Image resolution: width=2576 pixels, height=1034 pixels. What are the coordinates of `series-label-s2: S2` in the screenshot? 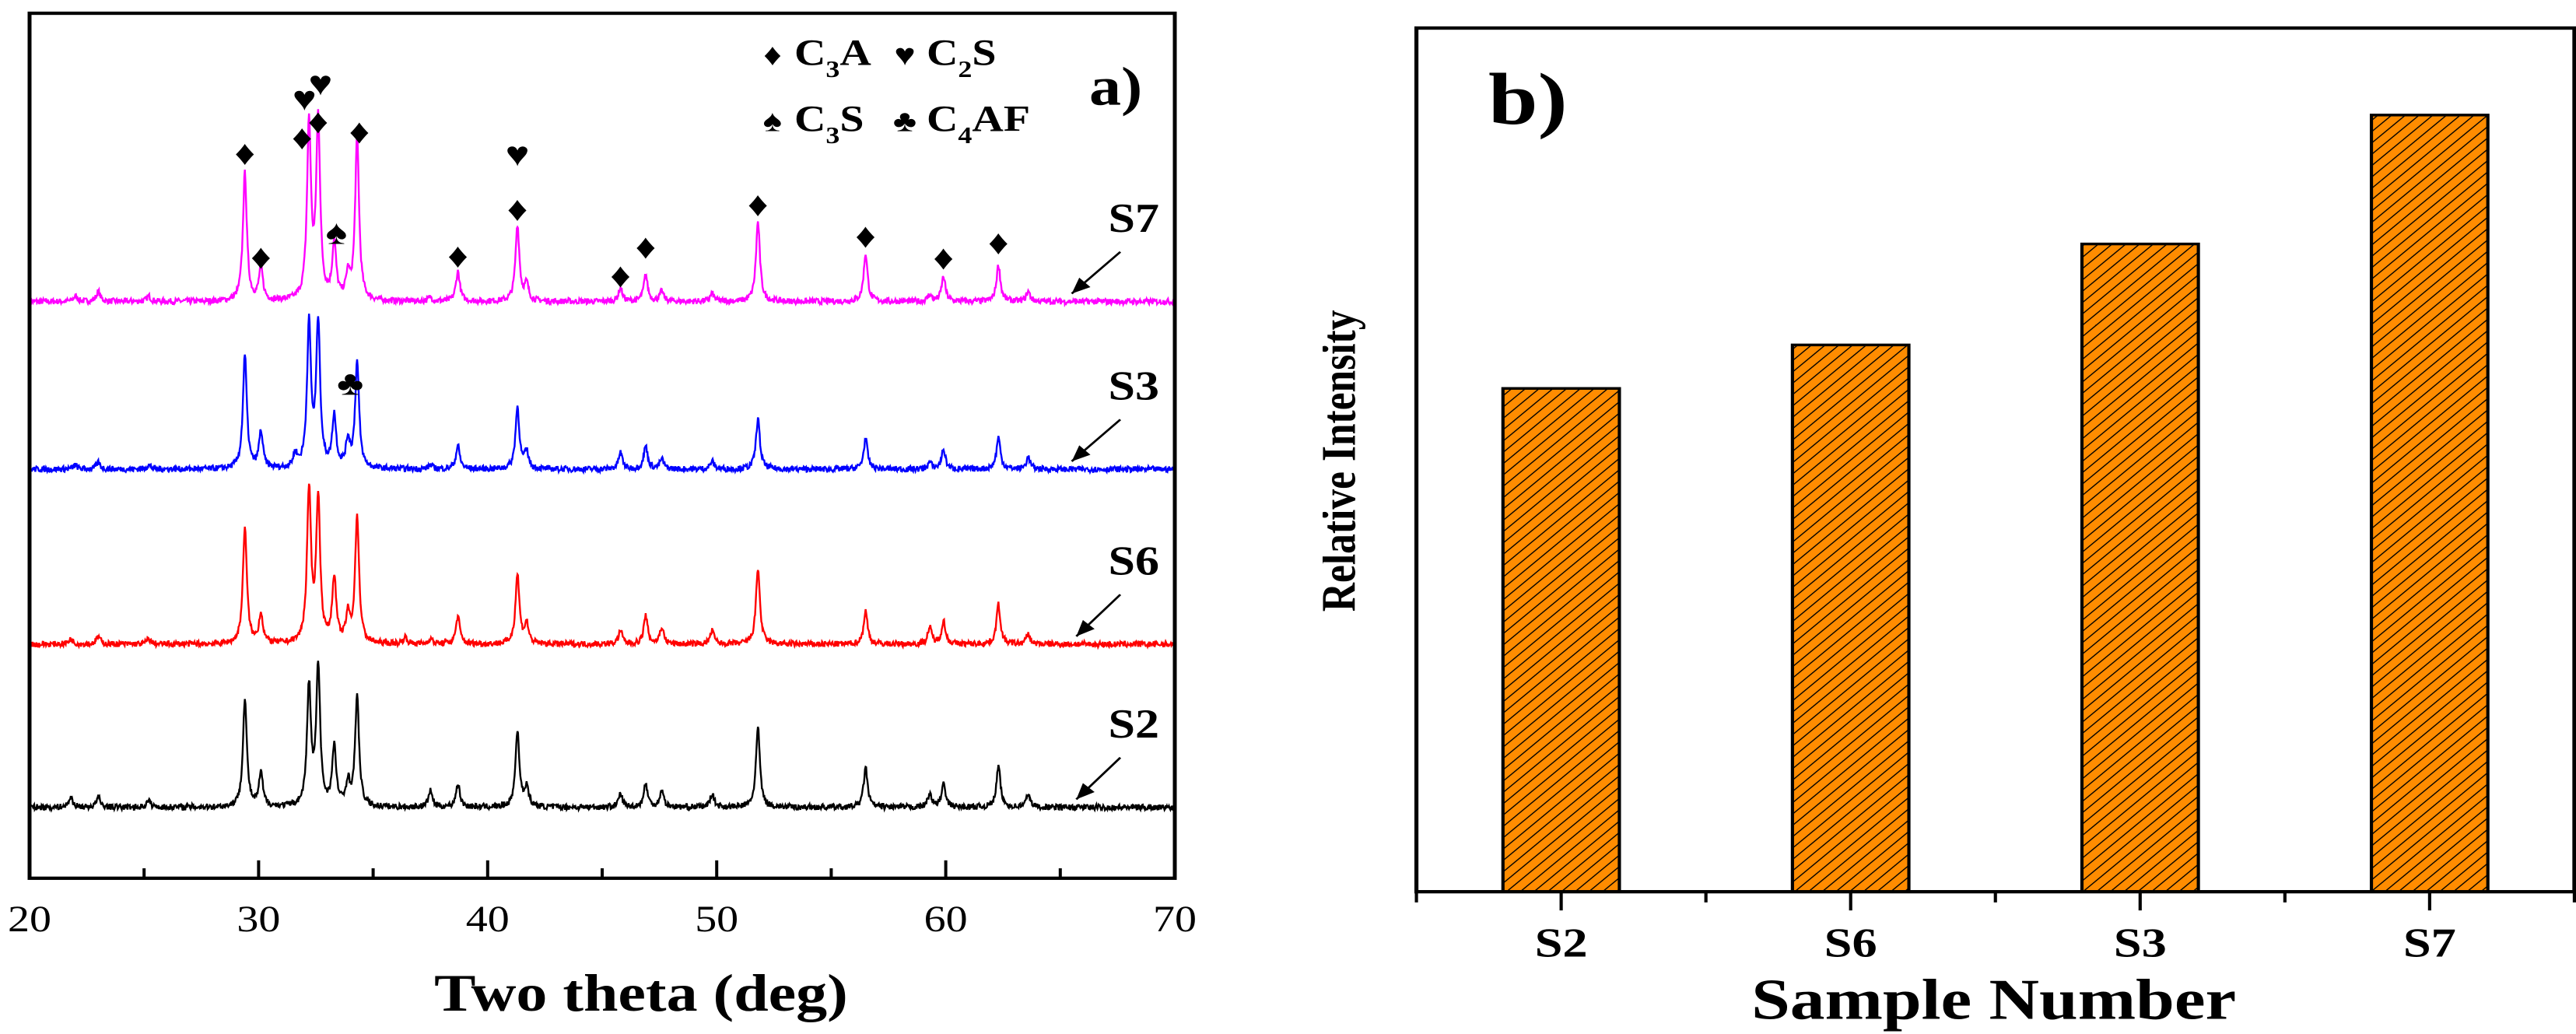 It's located at (1134, 724).